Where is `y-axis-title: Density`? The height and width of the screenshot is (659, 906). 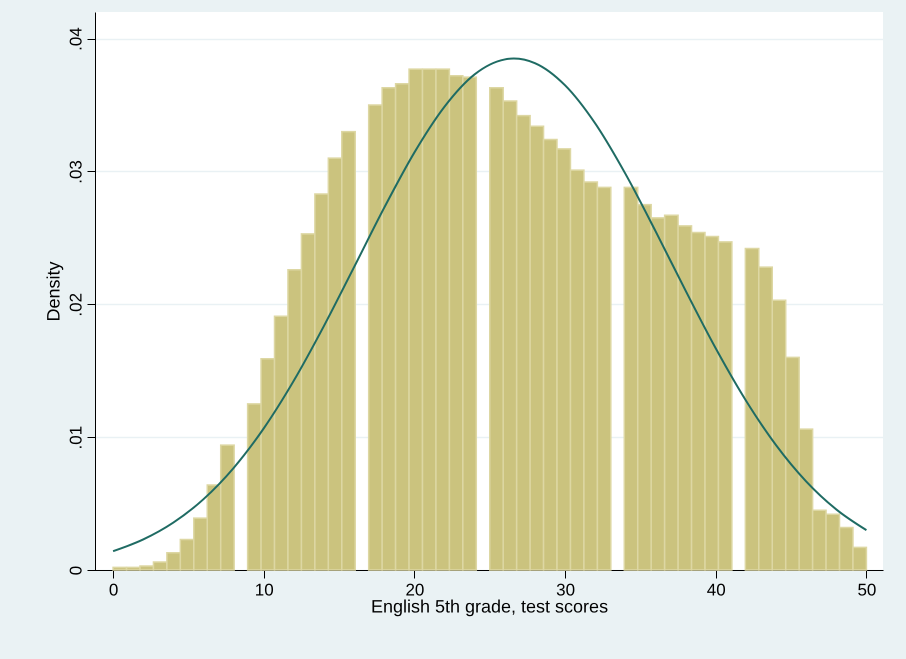
y-axis-title: Density is located at coordinates (54, 291).